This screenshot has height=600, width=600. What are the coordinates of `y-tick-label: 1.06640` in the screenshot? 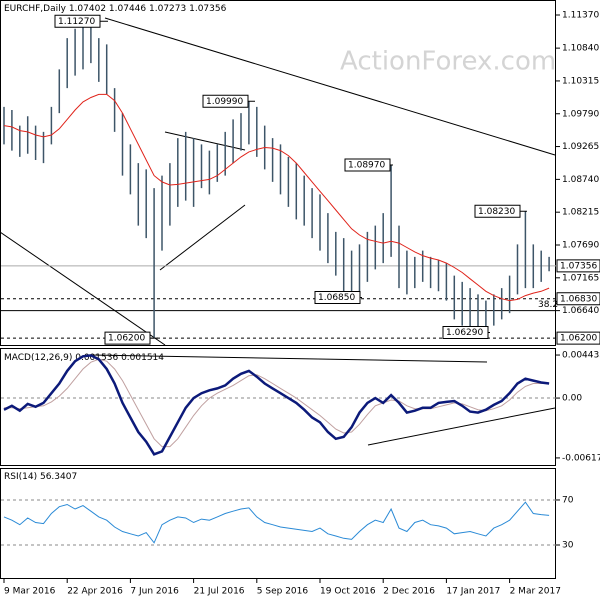 It's located at (580, 311).